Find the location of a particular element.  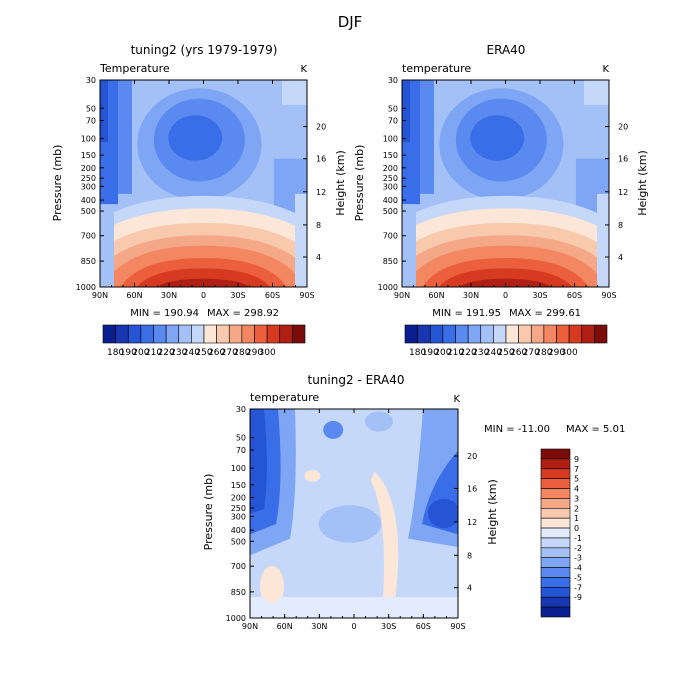

max-readout: MAX = 5.01 is located at coordinates (595, 429).